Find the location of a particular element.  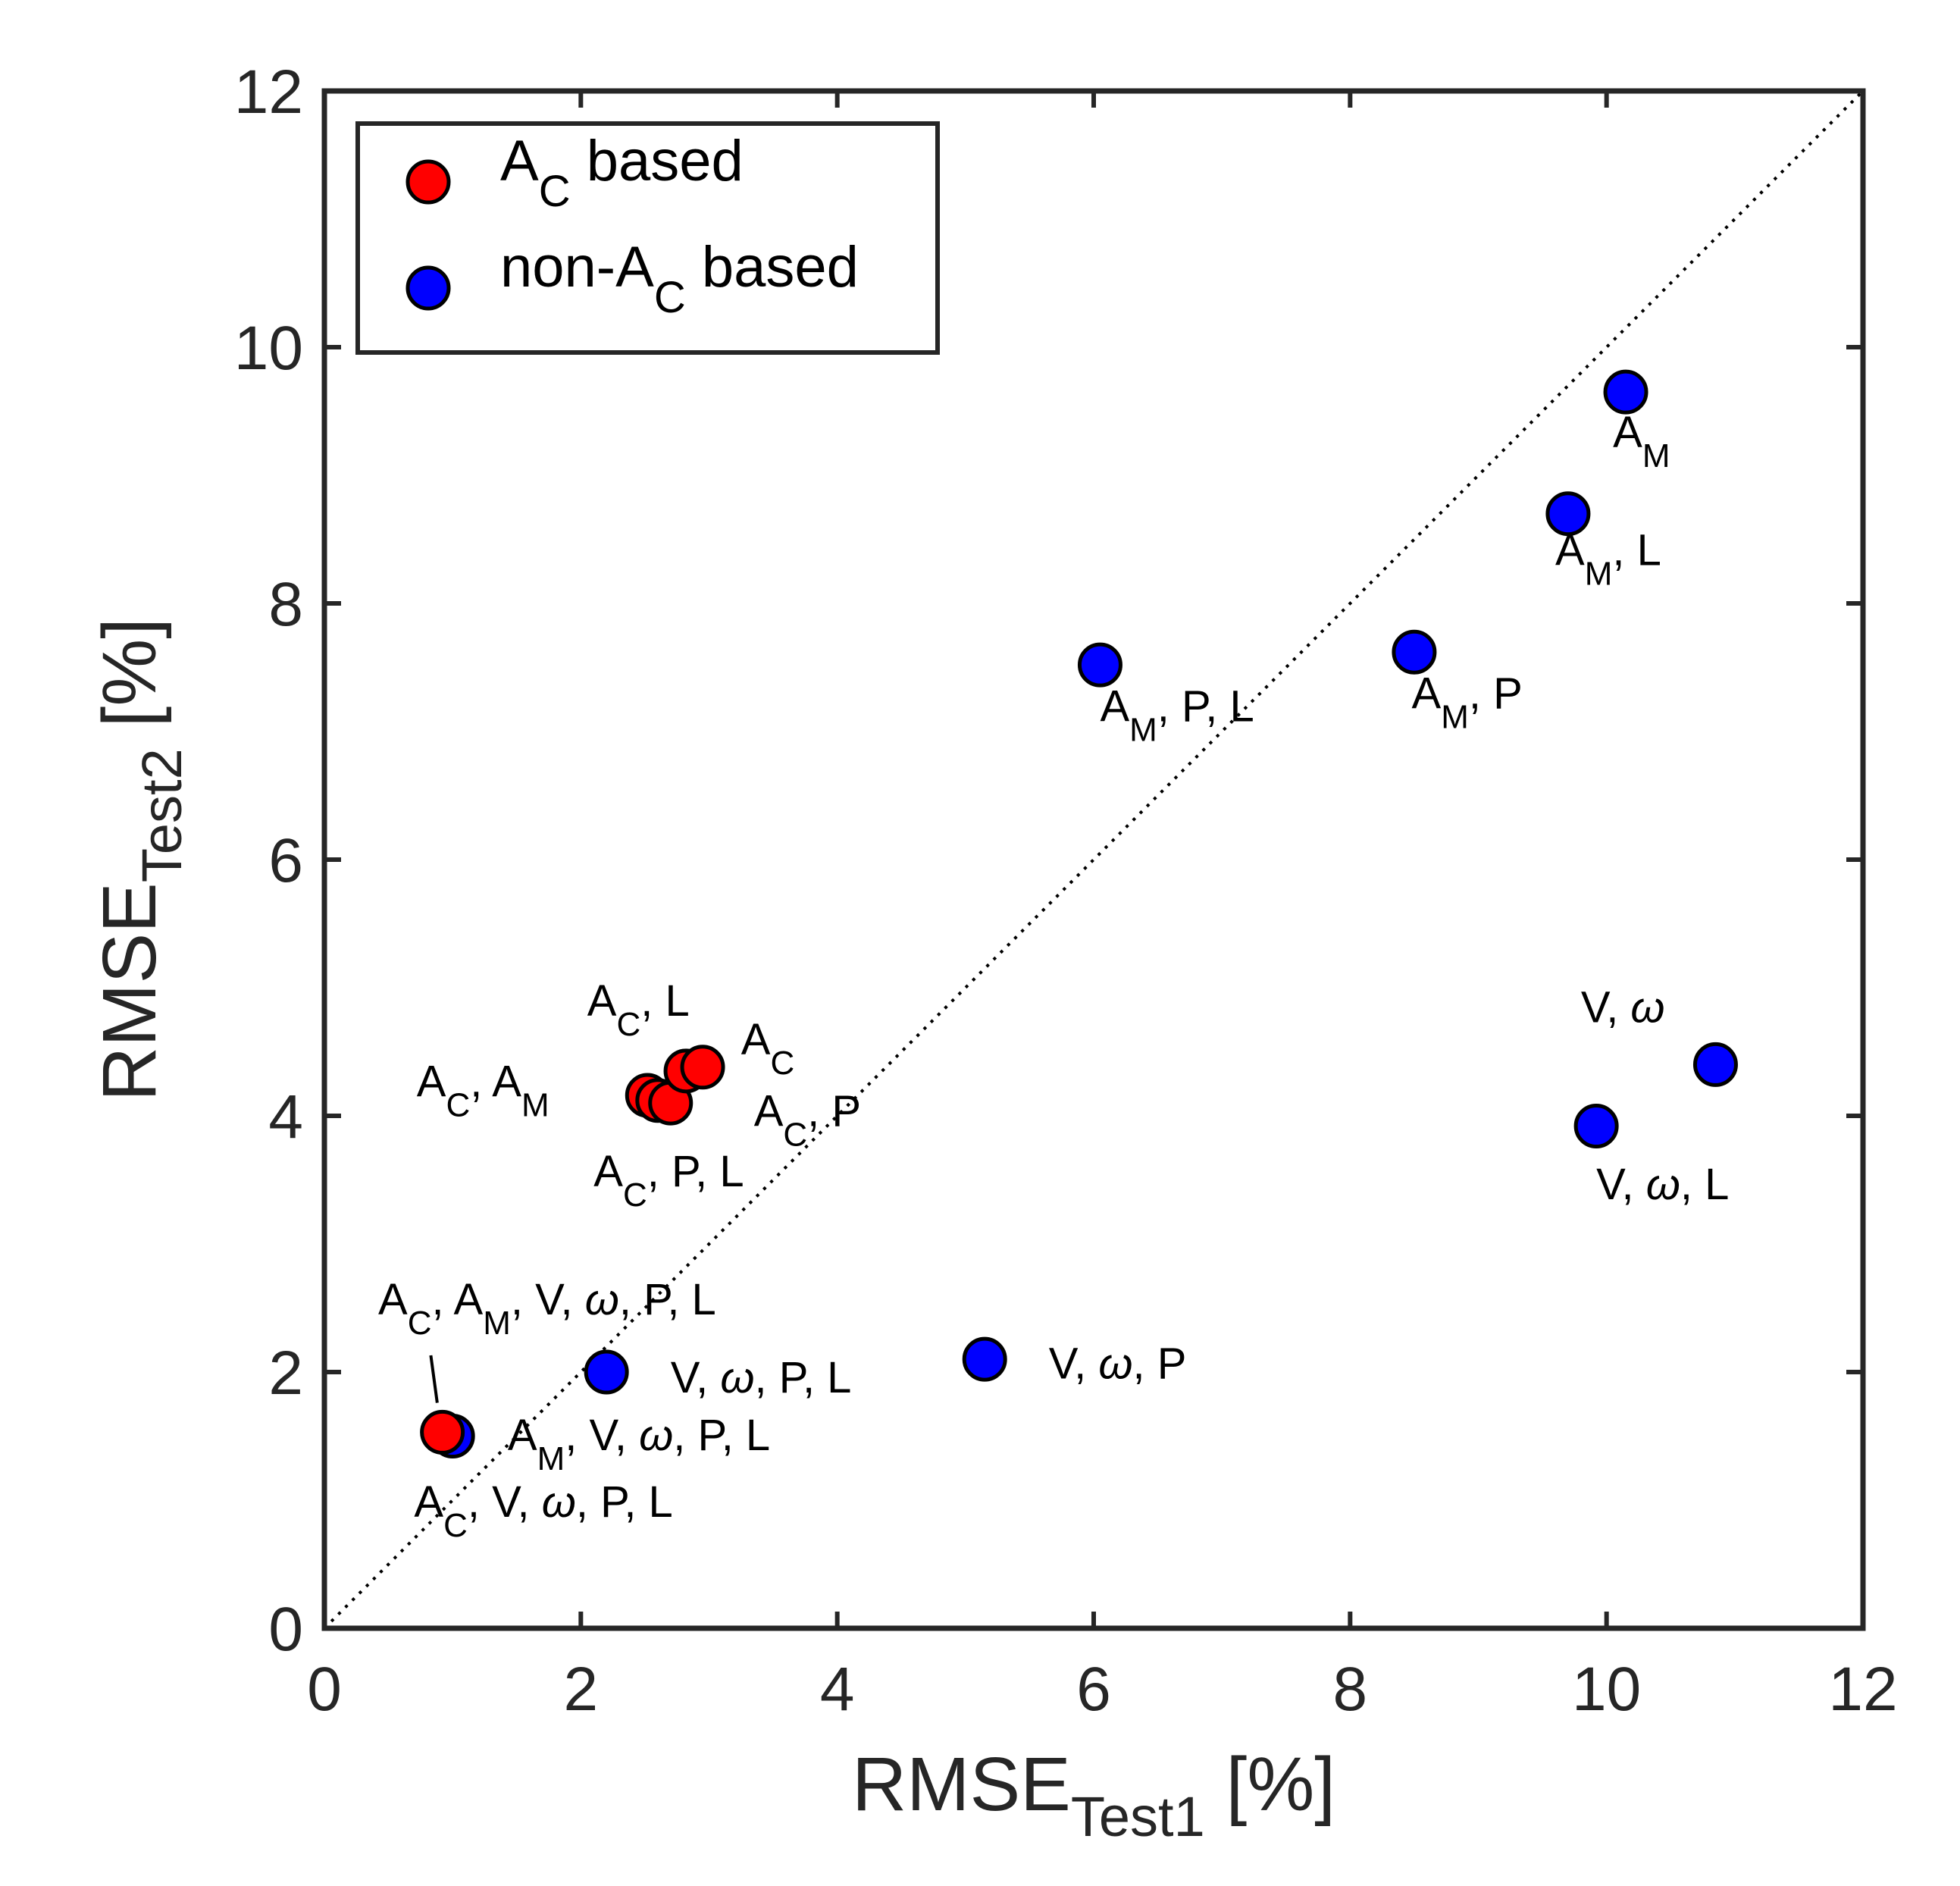

point-annotation: AM, P is located at coordinates (1467, 702).